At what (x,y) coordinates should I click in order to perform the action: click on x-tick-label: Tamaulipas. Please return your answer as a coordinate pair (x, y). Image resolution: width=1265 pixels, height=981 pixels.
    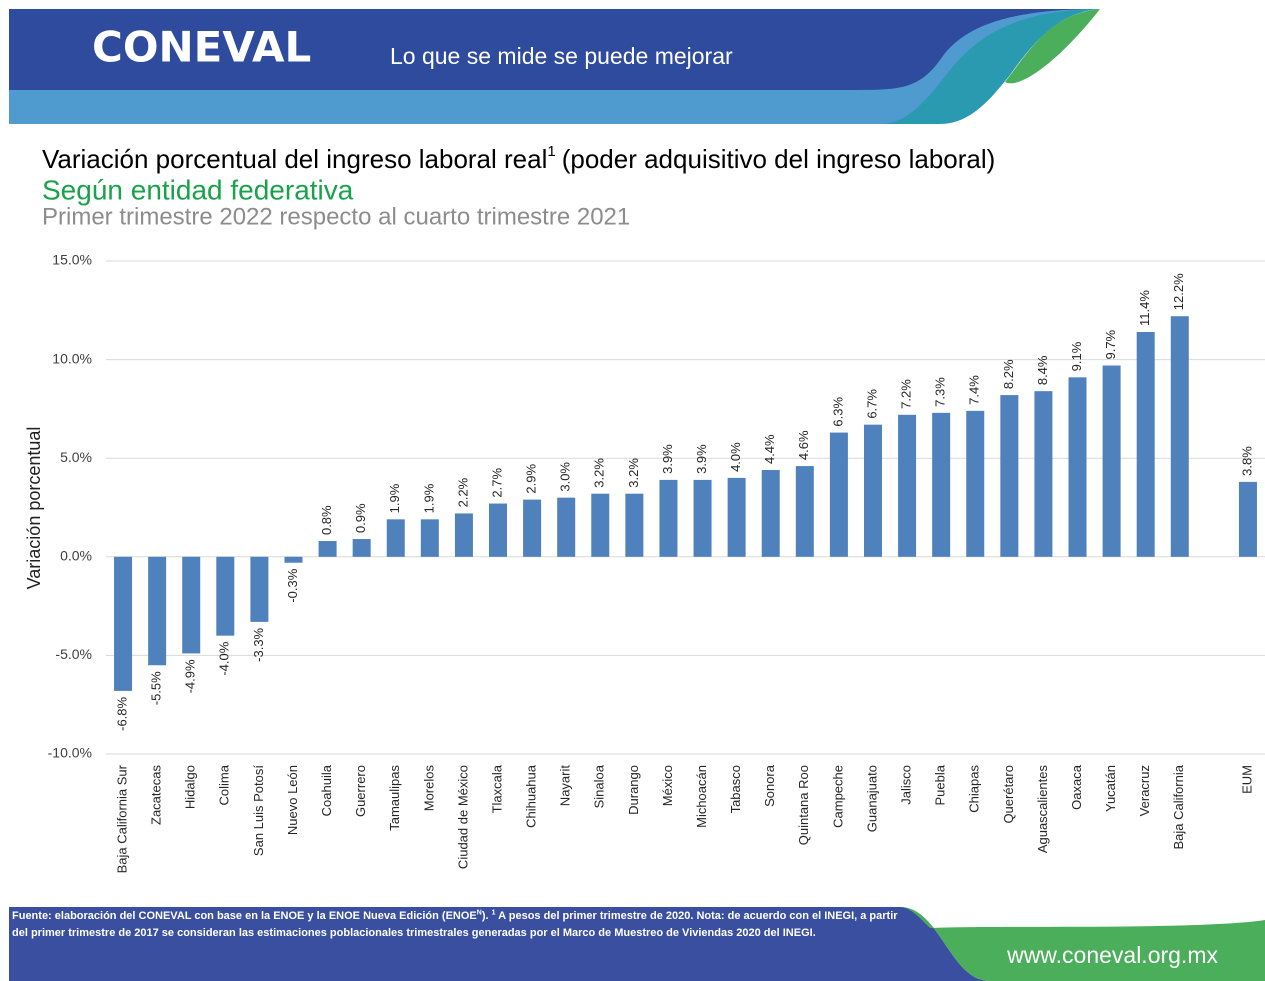
    Looking at the image, I should click on (394, 798).